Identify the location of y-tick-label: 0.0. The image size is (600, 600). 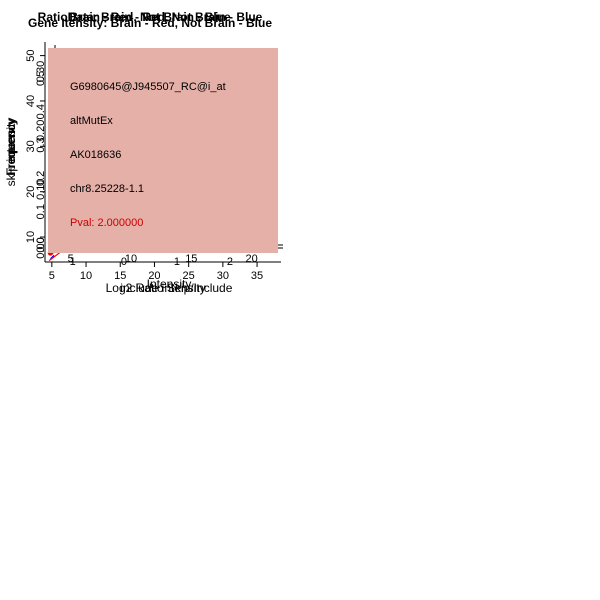
(41, 244).